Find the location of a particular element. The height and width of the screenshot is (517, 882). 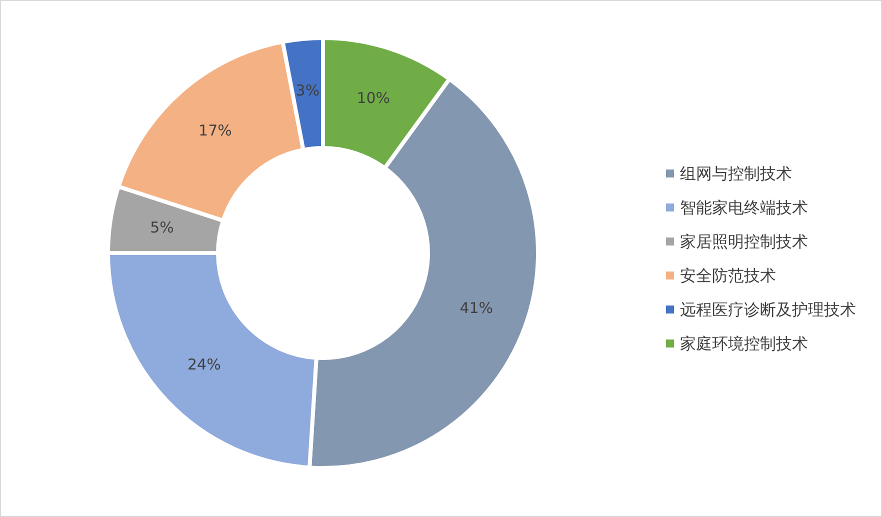

legend-label: 远程医疗诊断及护理技术 is located at coordinates (768, 309).